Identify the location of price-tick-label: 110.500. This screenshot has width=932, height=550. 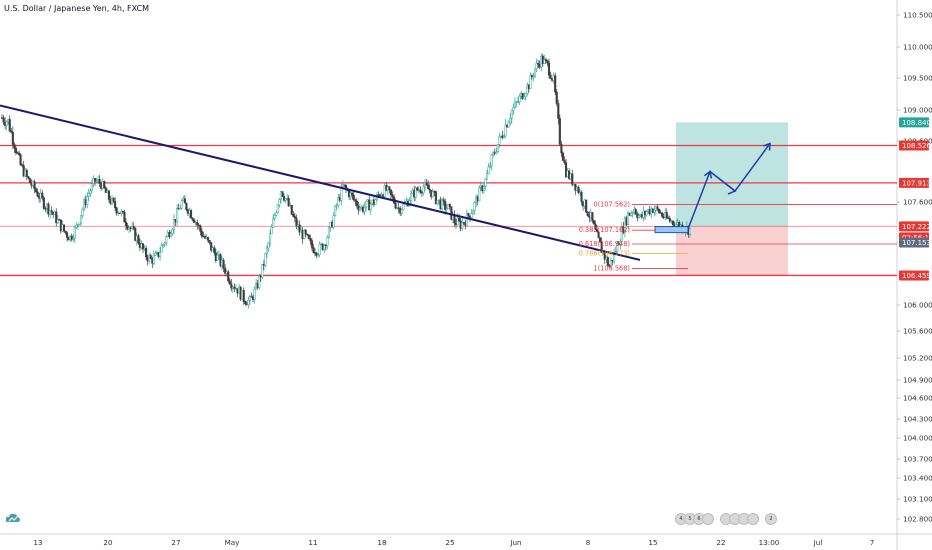
(917, 15).